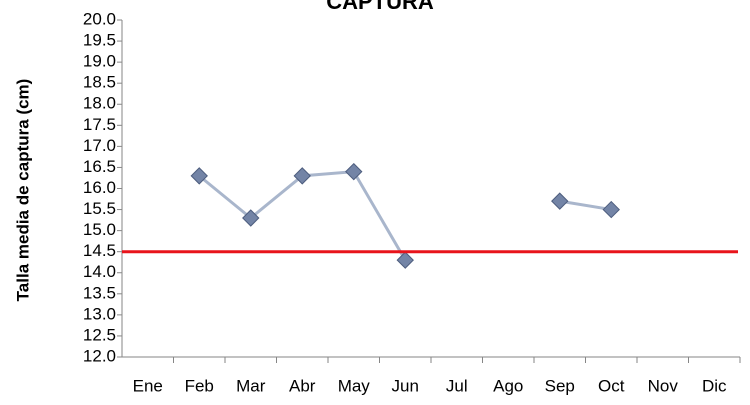  I want to click on x-tick-label: Mar, so click(251, 385).